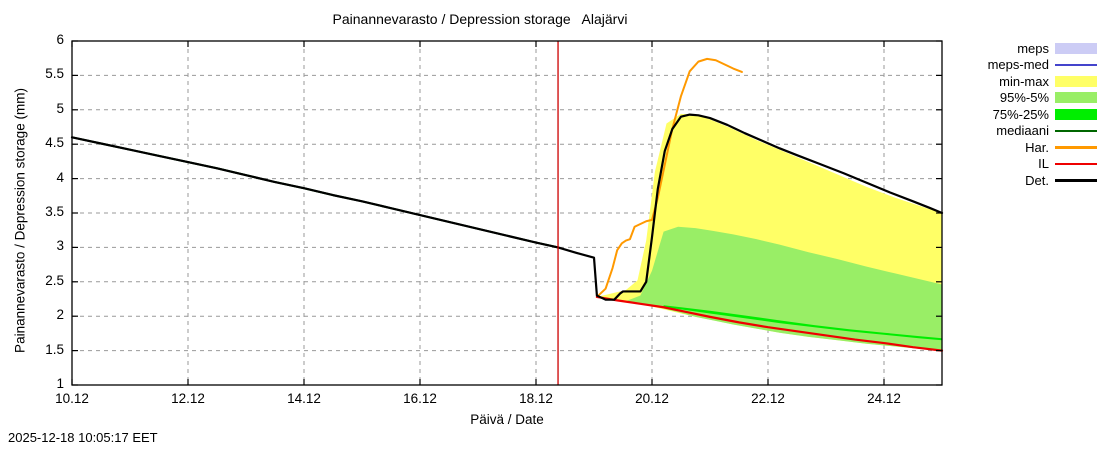  Describe the element at coordinates (768, 398) in the screenshot. I see `x-tick-label: 22.12` at that location.